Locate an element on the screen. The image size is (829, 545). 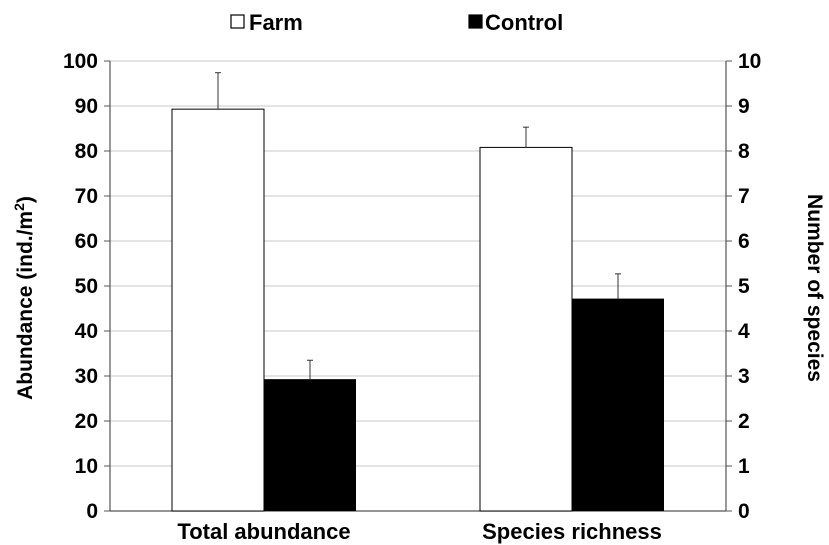
left-tick-label: 90 is located at coordinates (86, 106).